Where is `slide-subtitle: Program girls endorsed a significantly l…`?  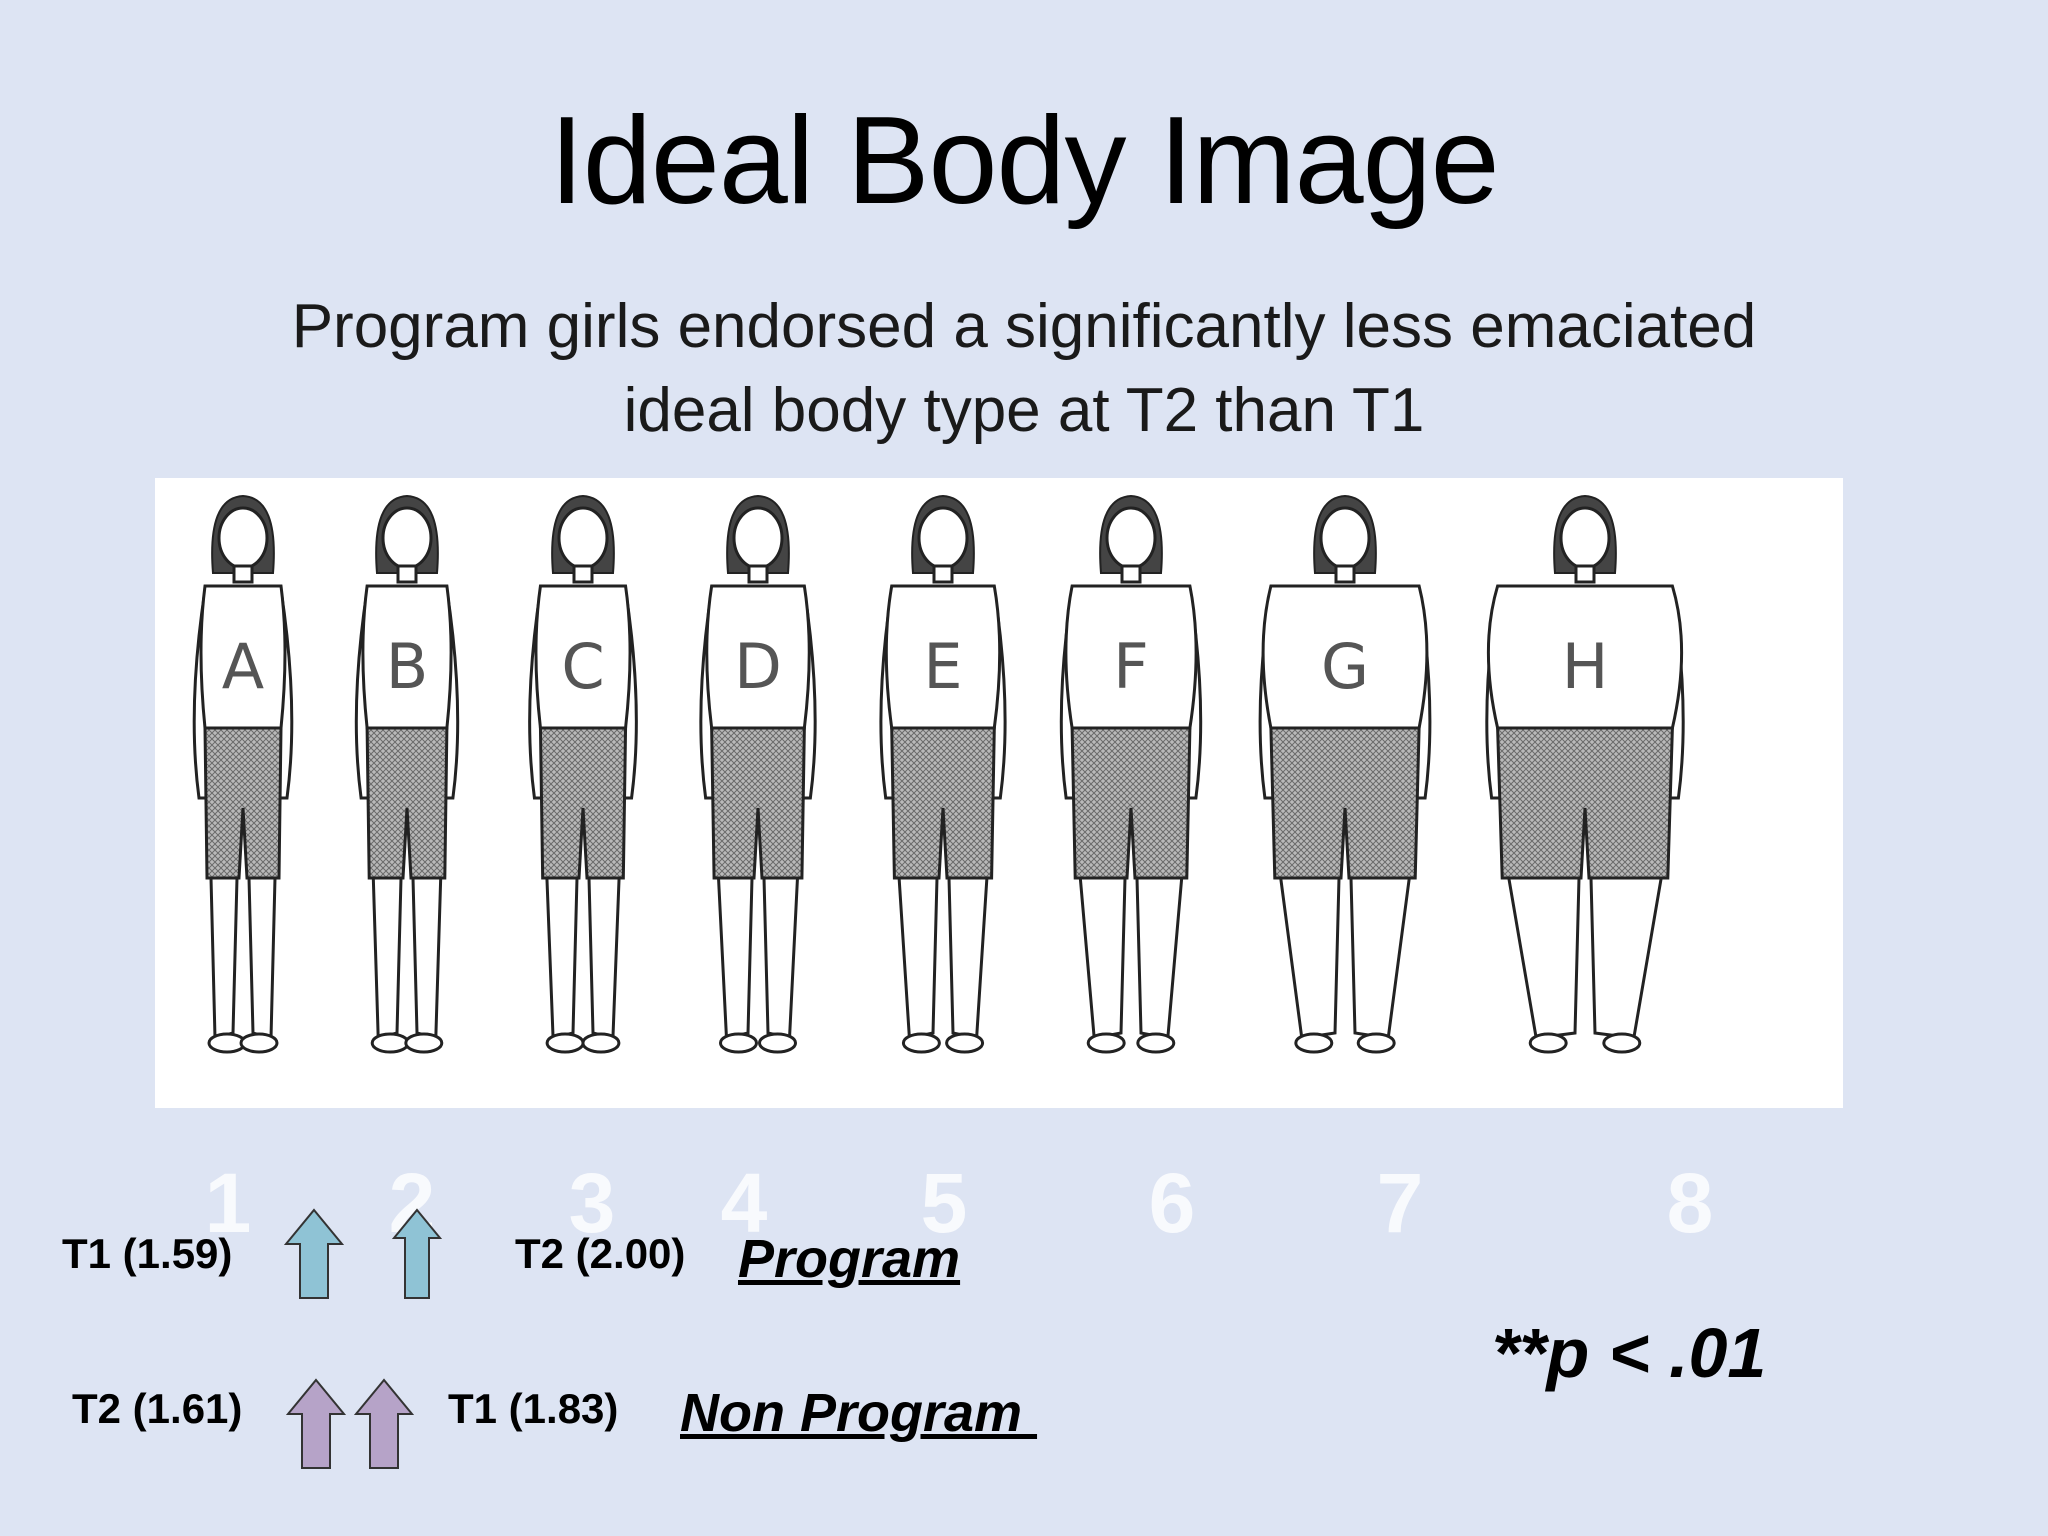
slide-subtitle: Program girls endorsed a significantly l… is located at coordinates (1024, 369).